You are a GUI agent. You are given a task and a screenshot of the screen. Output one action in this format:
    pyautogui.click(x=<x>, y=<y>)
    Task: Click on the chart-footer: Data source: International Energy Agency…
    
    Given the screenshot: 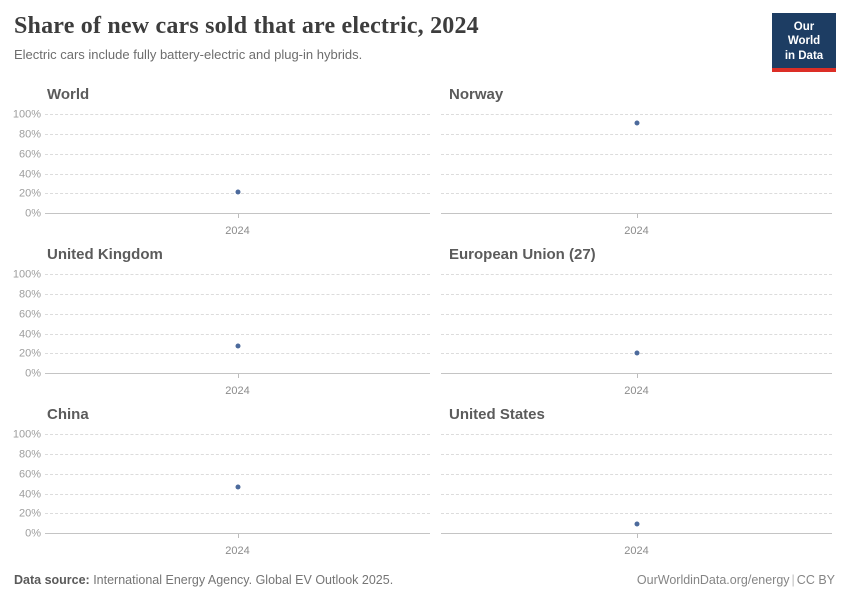 What is the action you would take?
    pyautogui.click(x=425, y=586)
    